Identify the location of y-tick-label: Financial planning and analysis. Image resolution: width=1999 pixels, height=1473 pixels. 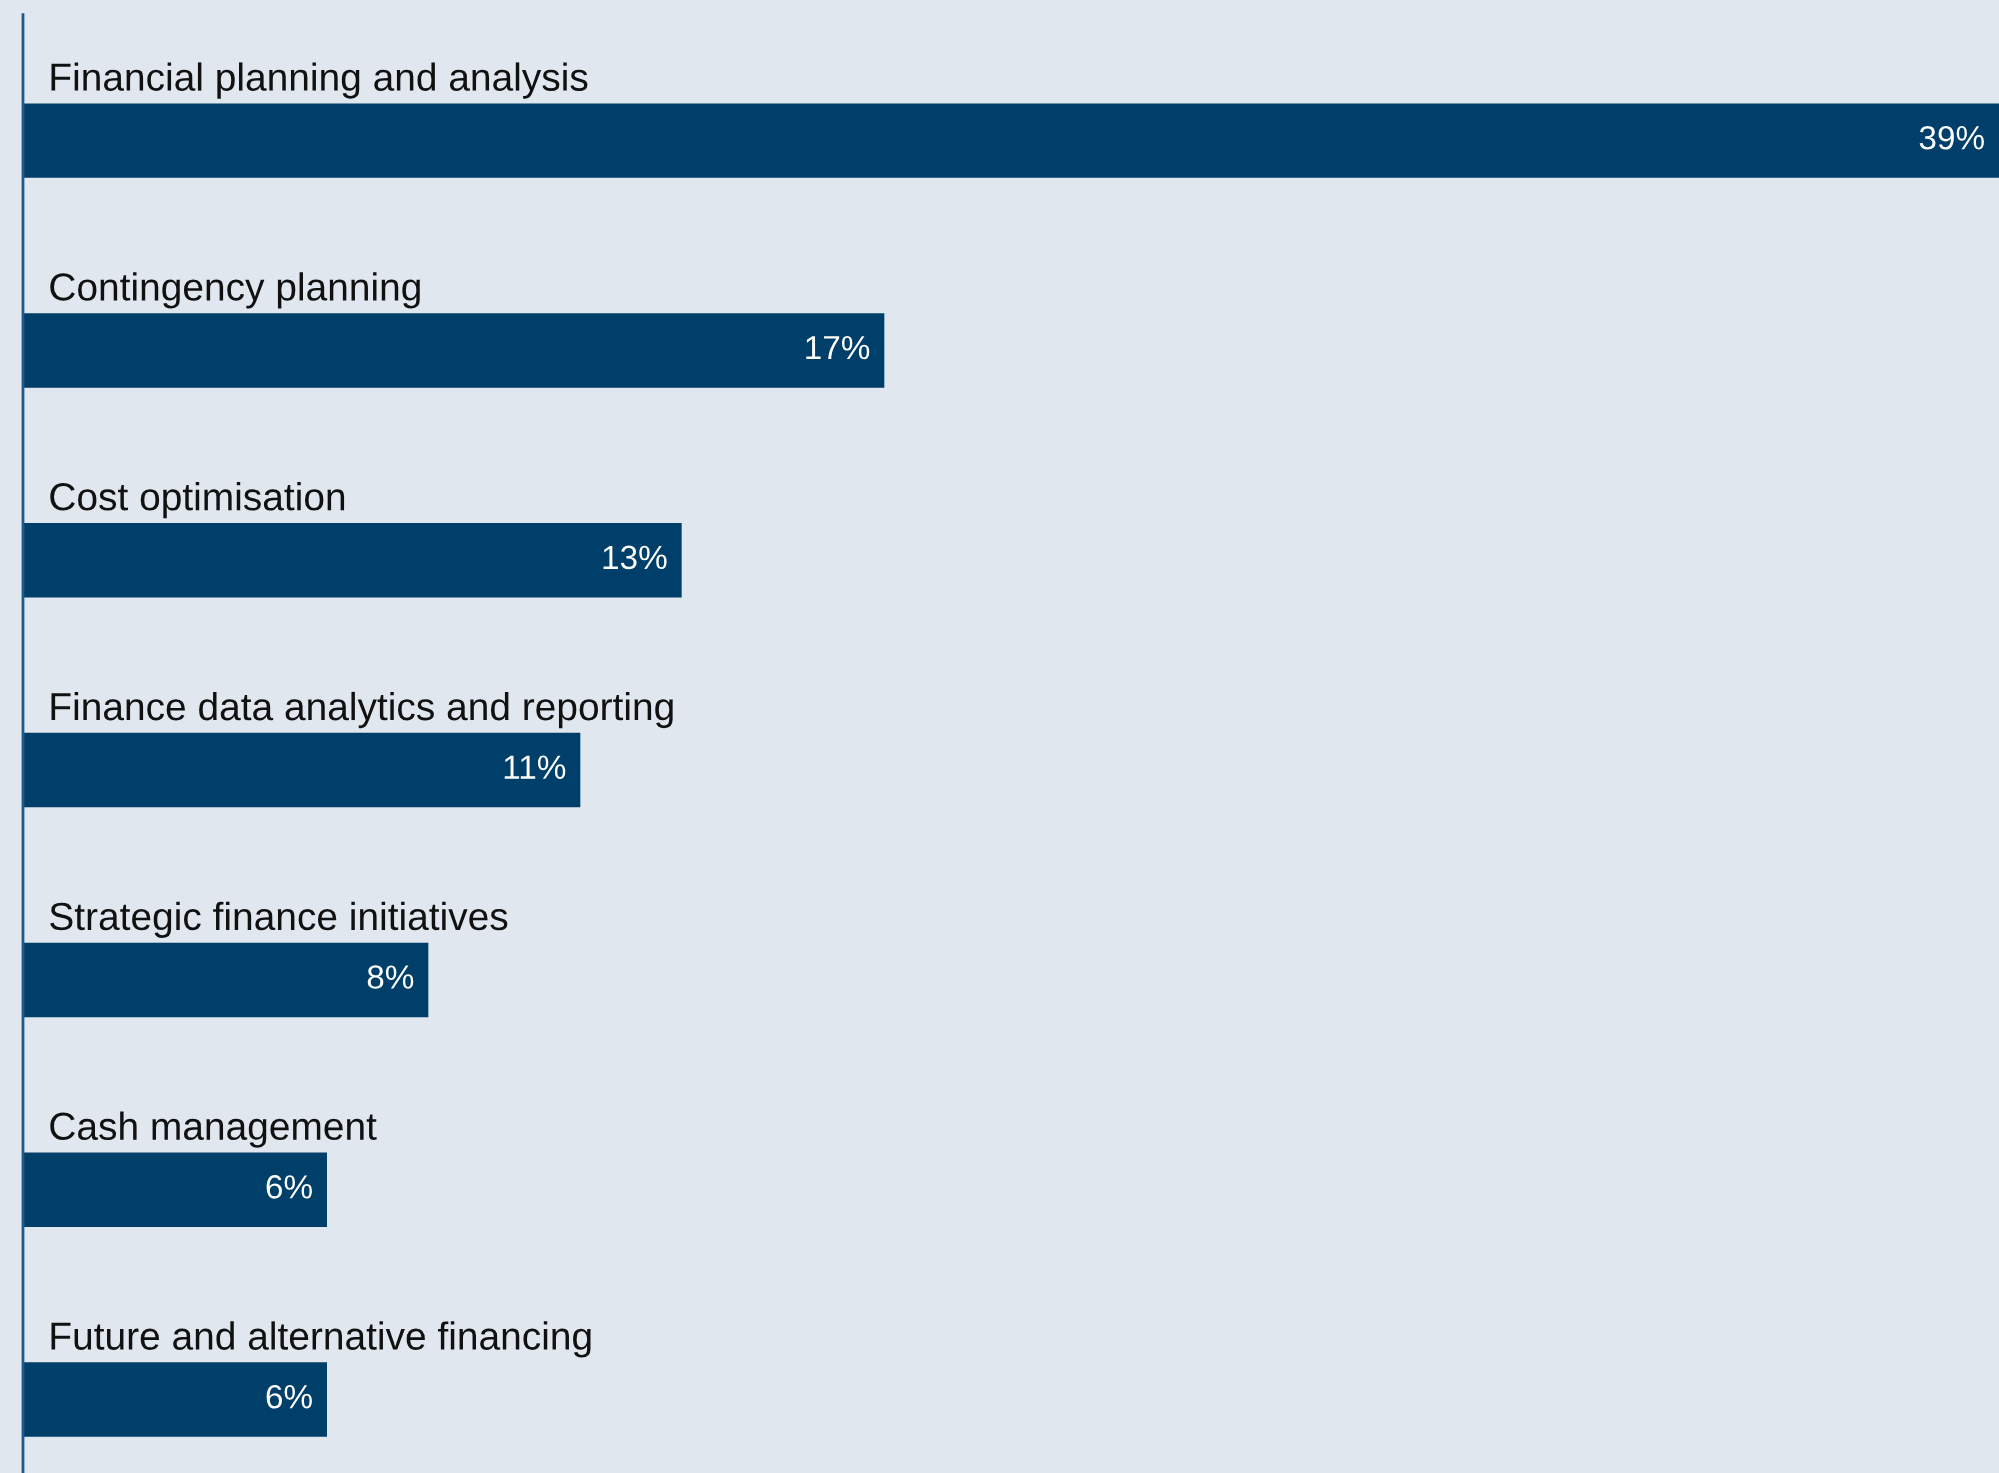
(319, 80).